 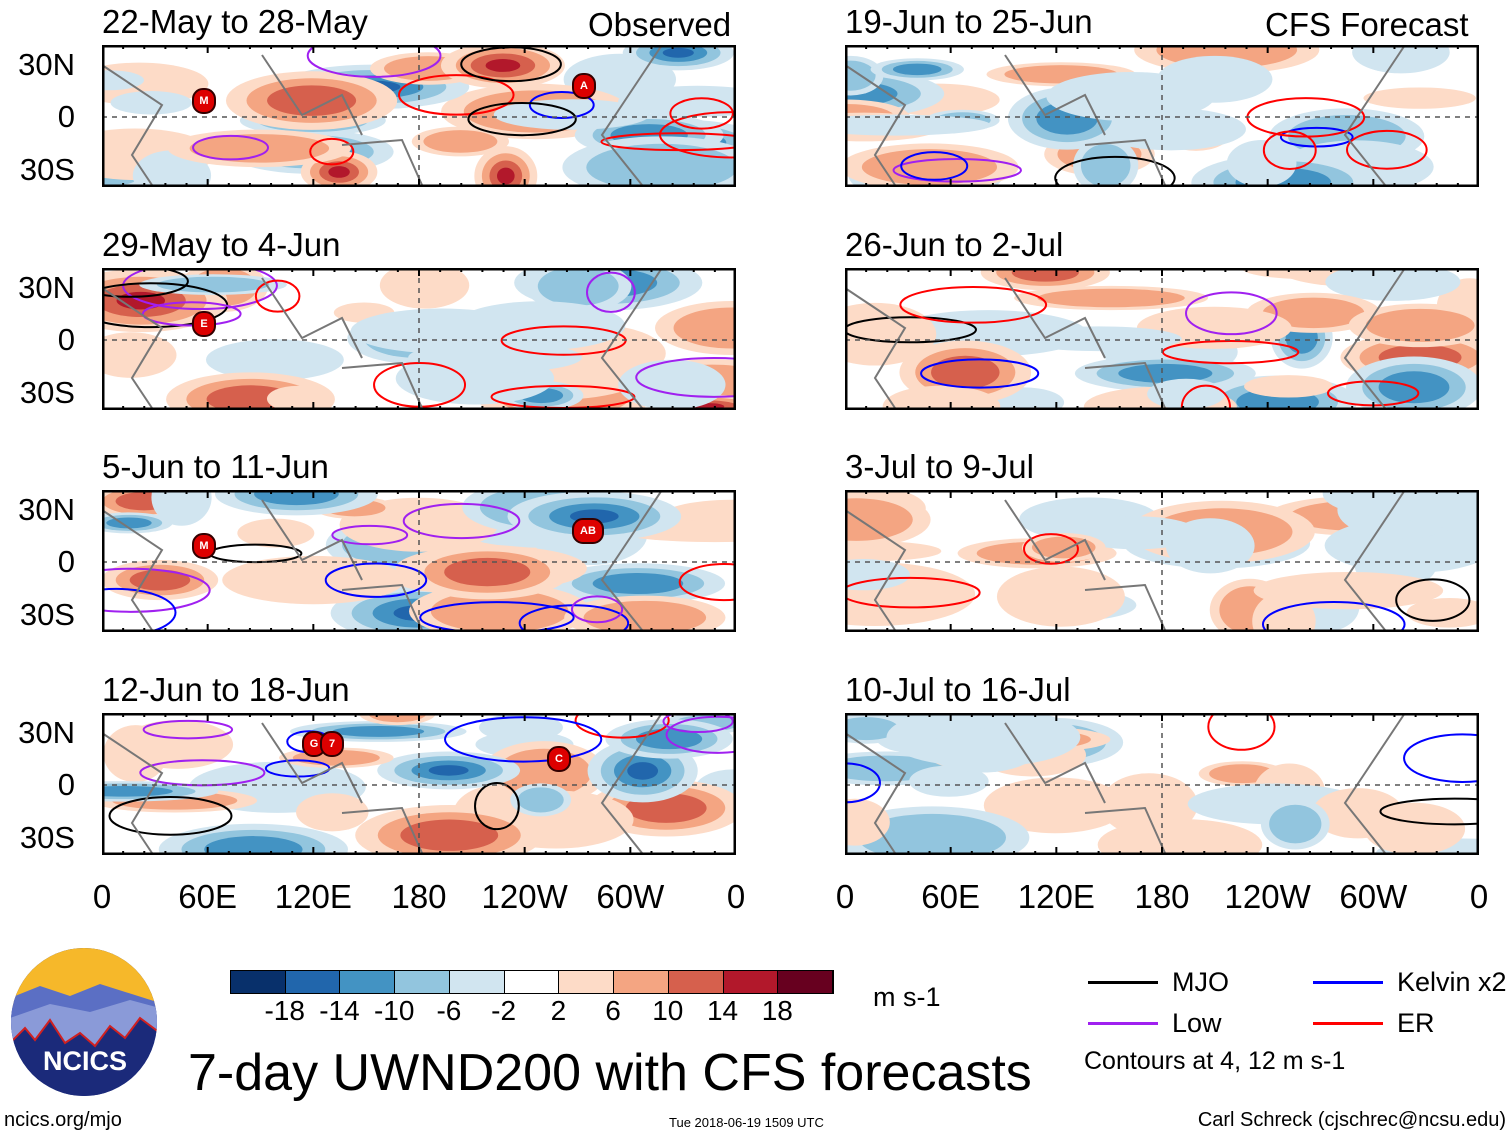 I want to click on longitude-label: 120E, so click(x=1056, y=896).